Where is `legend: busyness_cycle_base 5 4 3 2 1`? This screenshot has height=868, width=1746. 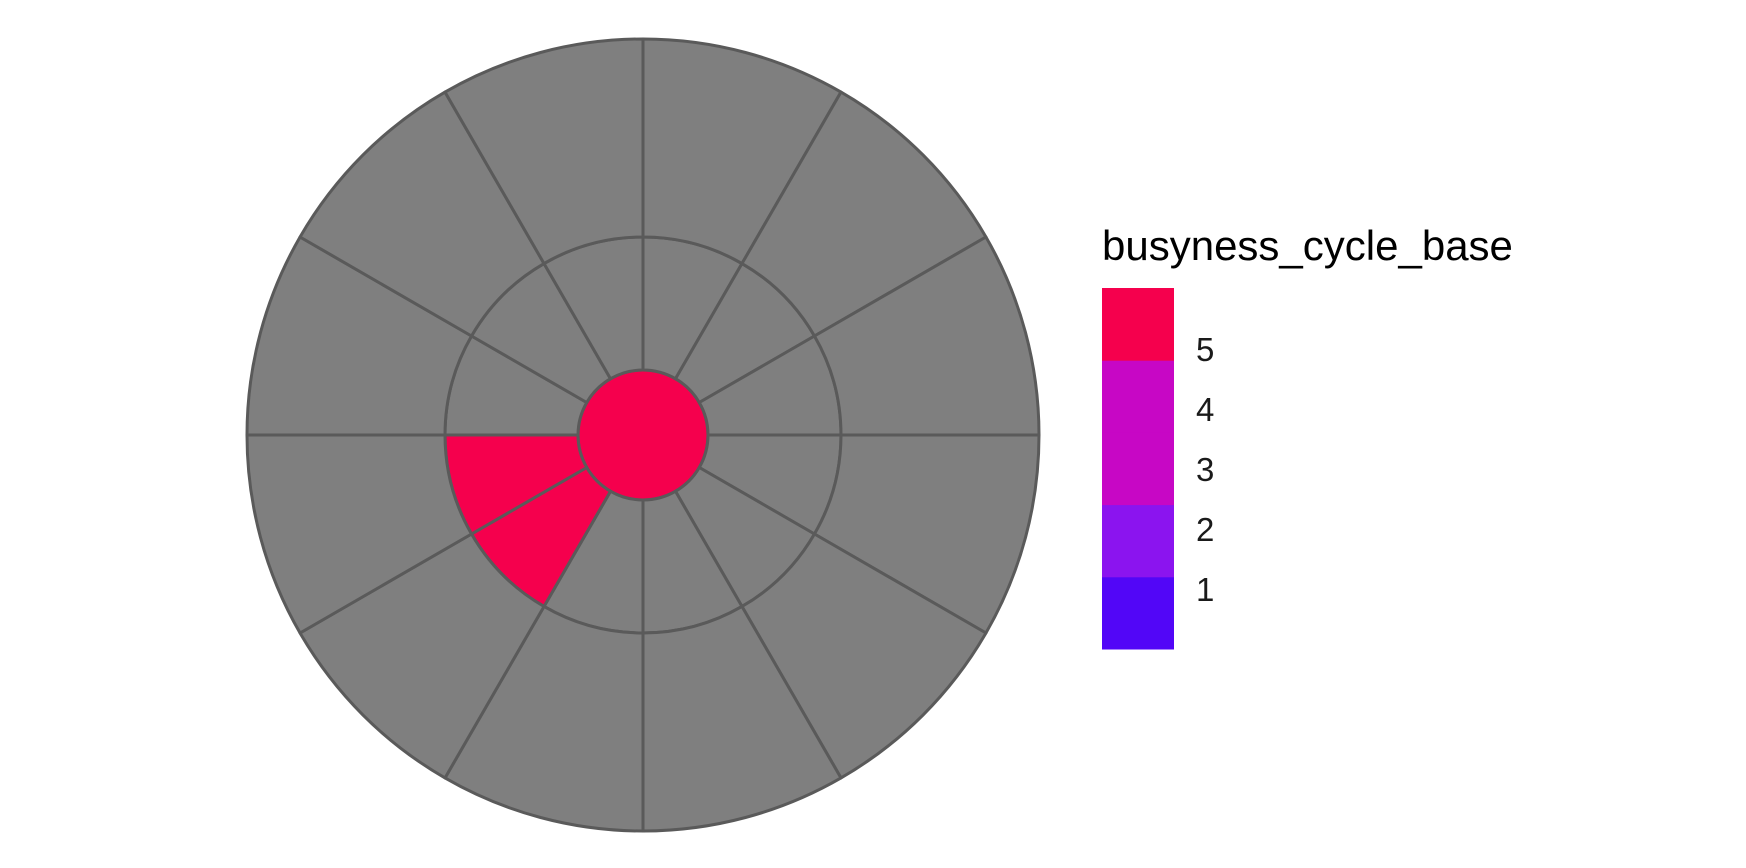 legend: busyness_cycle_base 5 4 3 2 1 is located at coordinates (1307, 436).